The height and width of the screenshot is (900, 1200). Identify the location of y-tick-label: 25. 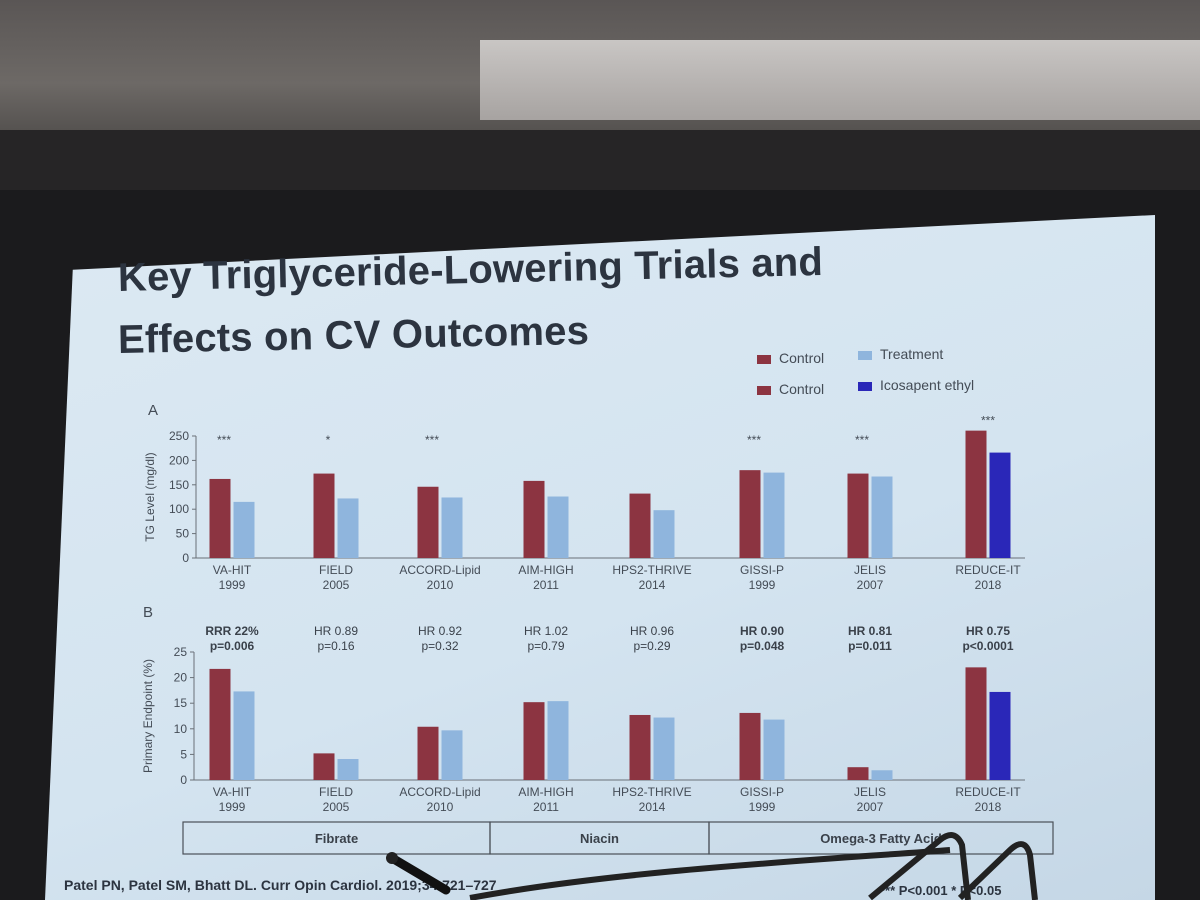
(181, 652).